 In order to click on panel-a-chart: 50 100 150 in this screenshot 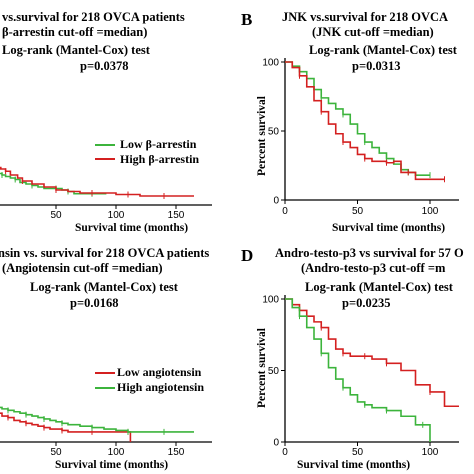, I will do `click(106, 182)`.